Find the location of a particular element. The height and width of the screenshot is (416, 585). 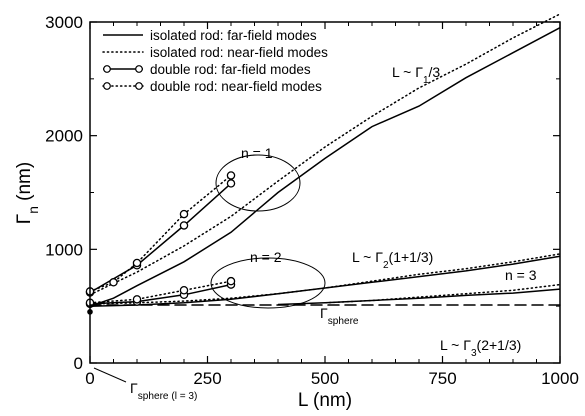

y-tick-label-1: 1000 is located at coordinates (64, 249).